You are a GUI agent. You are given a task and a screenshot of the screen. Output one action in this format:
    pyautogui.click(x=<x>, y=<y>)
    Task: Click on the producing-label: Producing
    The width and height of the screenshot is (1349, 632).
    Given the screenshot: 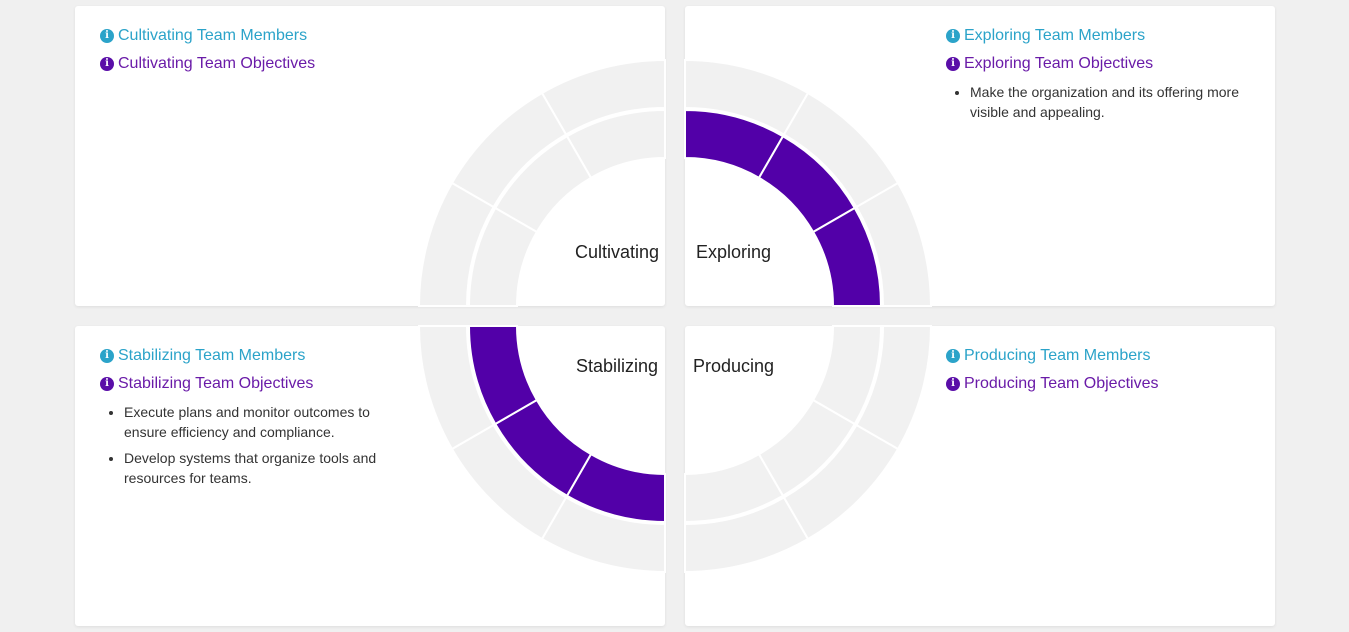 What is the action you would take?
    pyautogui.click(x=734, y=366)
    